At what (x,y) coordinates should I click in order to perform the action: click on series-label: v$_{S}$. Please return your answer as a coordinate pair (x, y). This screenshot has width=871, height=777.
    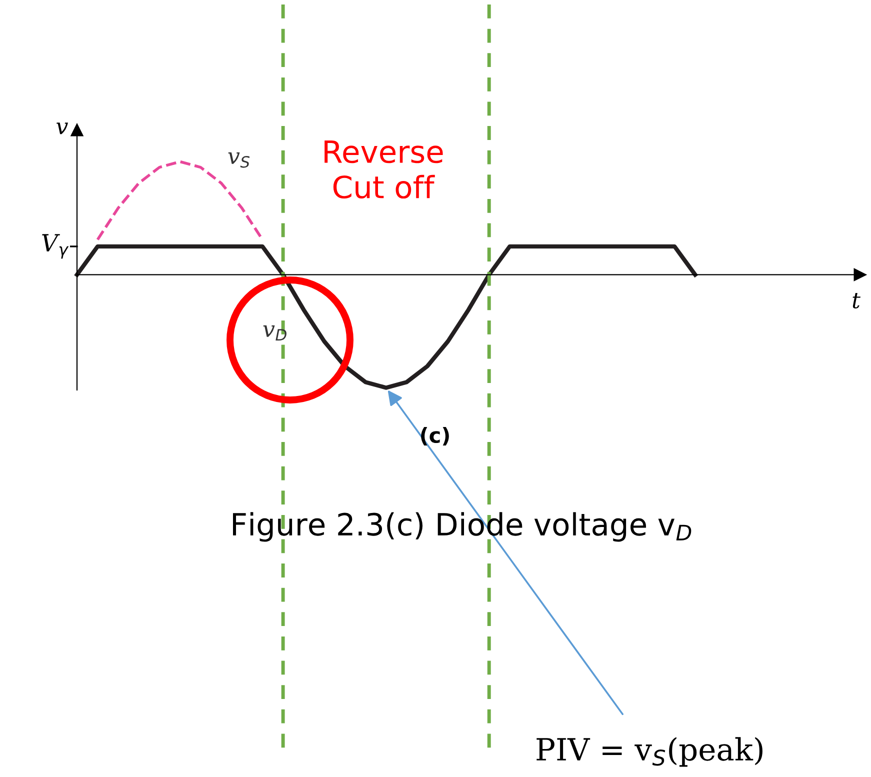
    Looking at the image, I should click on (239, 160).